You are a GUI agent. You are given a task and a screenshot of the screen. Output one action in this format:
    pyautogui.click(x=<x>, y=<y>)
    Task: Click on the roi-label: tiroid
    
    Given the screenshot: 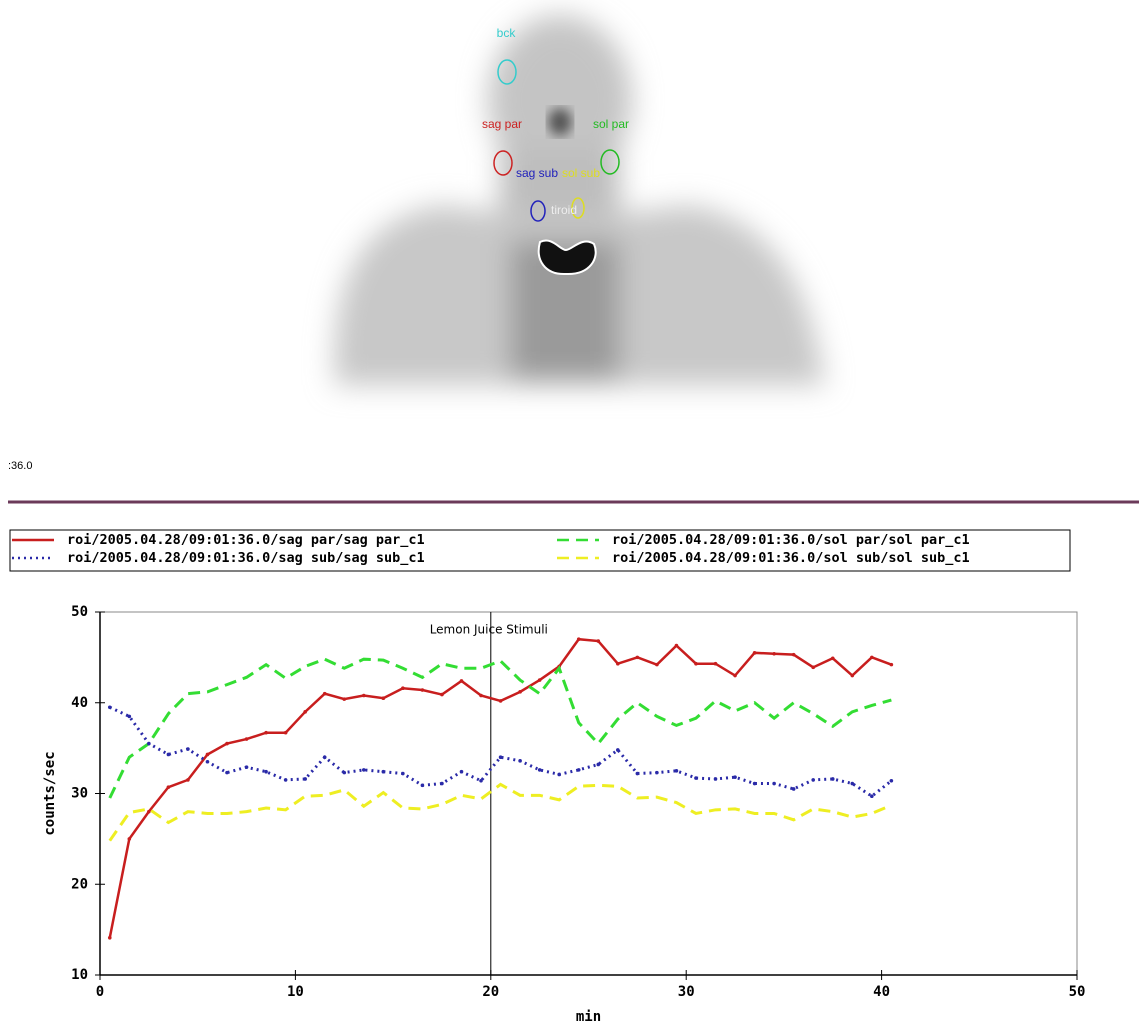 What is the action you would take?
    pyautogui.click(x=564, y=210)
    